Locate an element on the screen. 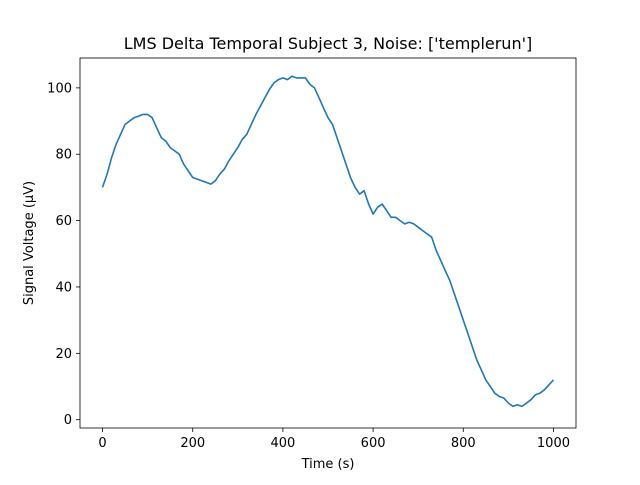 This screenshot has height=485, width=640. x-tick-label: 1000 is located at coordinates (553, 443).